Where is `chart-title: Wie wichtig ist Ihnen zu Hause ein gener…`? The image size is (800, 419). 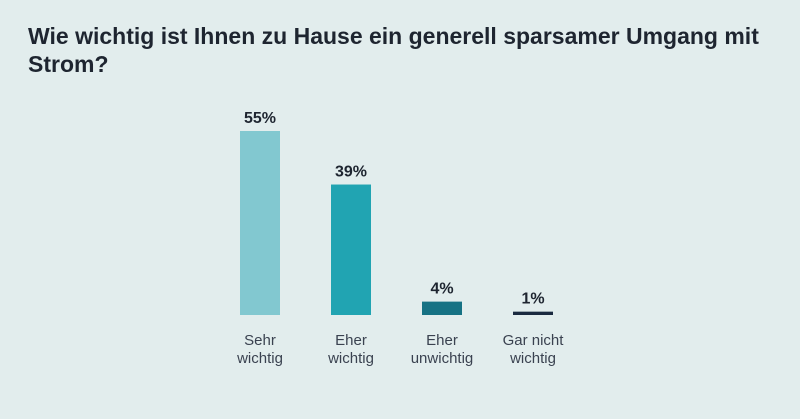
chart-title: Wie wichtig ist Ihnen zu Hause ein gener… is located at coordinates (393, 50).